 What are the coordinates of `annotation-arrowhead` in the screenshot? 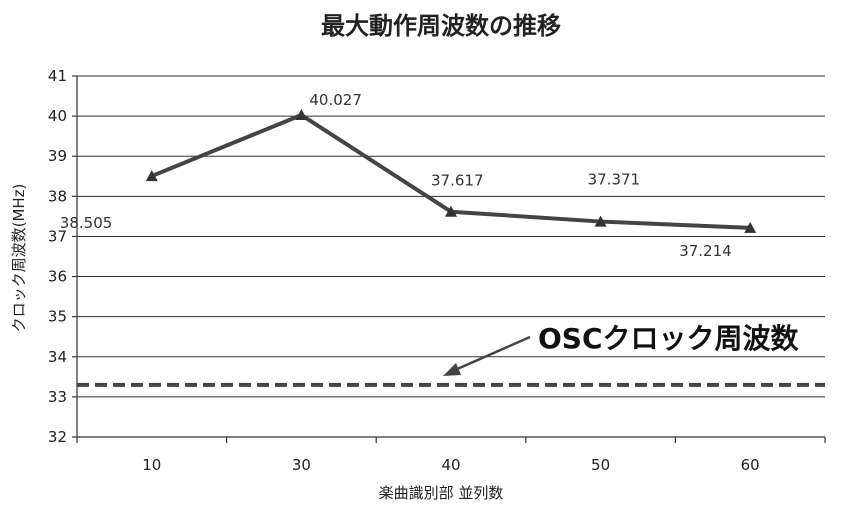 It's located at (452, 369).